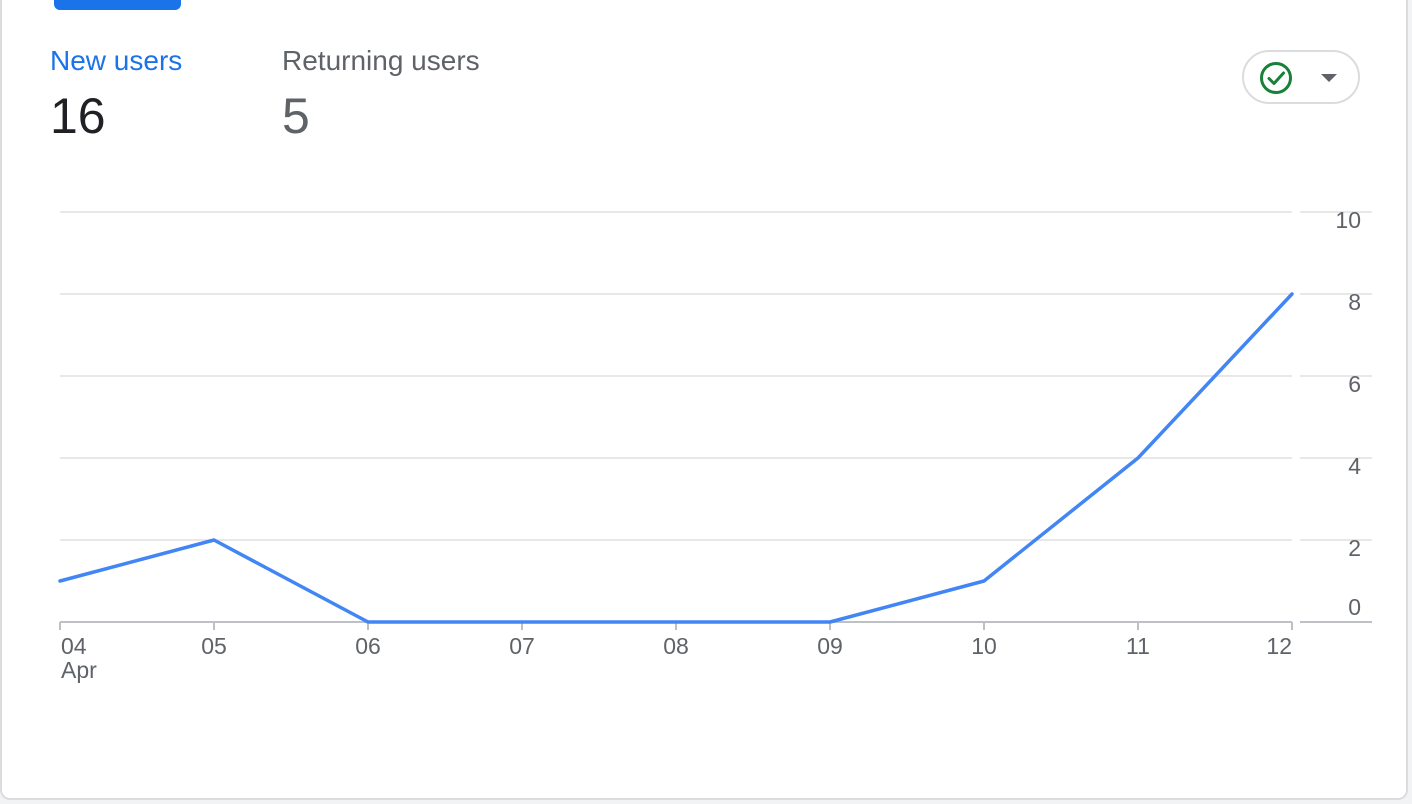 The width and height of the screenshot is (1412, 804). What do you see at coordinates (368, 646) in the screenshot?
I see `x-tick-label: 06` at bounding box center [368, 646].